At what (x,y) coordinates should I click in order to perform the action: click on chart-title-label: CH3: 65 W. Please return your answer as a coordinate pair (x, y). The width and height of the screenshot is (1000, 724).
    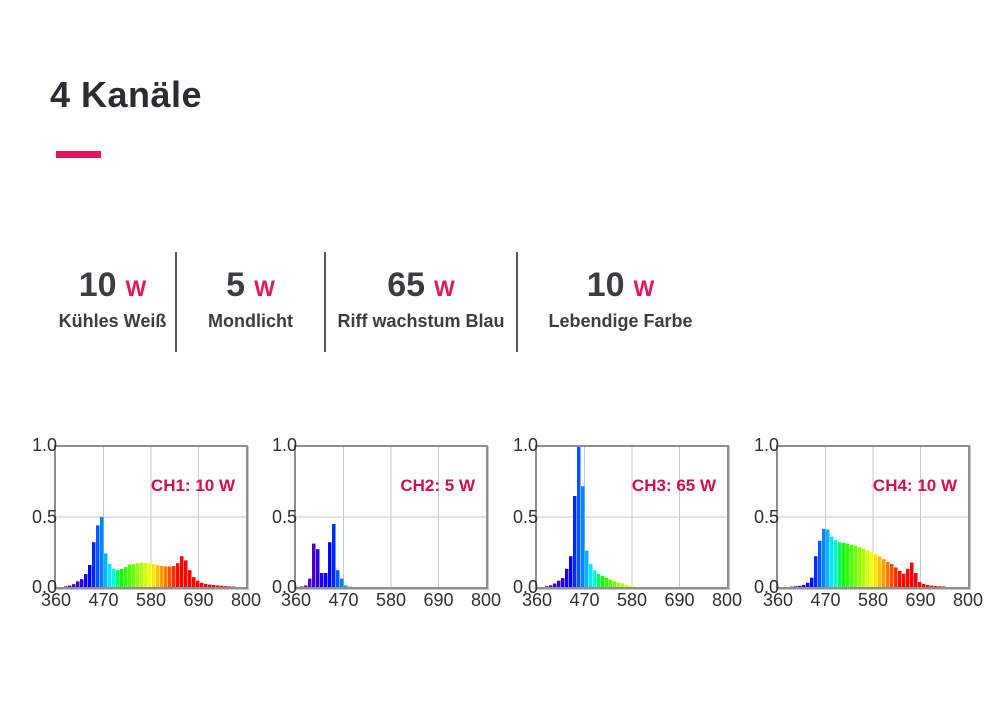
    Looking at the image, I should click on (673, 485).